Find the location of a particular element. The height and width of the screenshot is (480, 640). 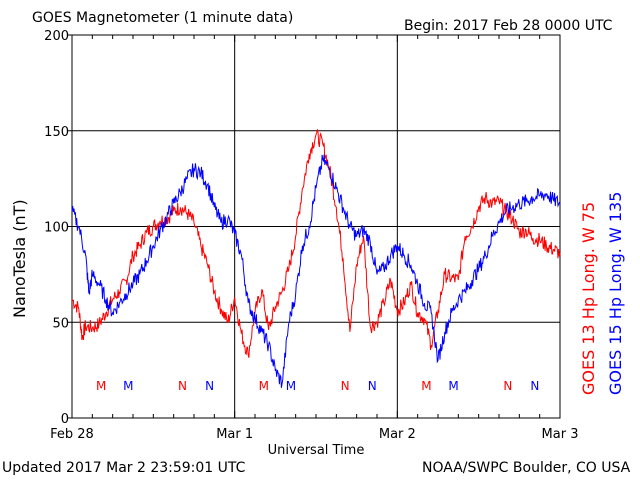

x-tick-label: Mar 1 is located at coordinates (234, 434).